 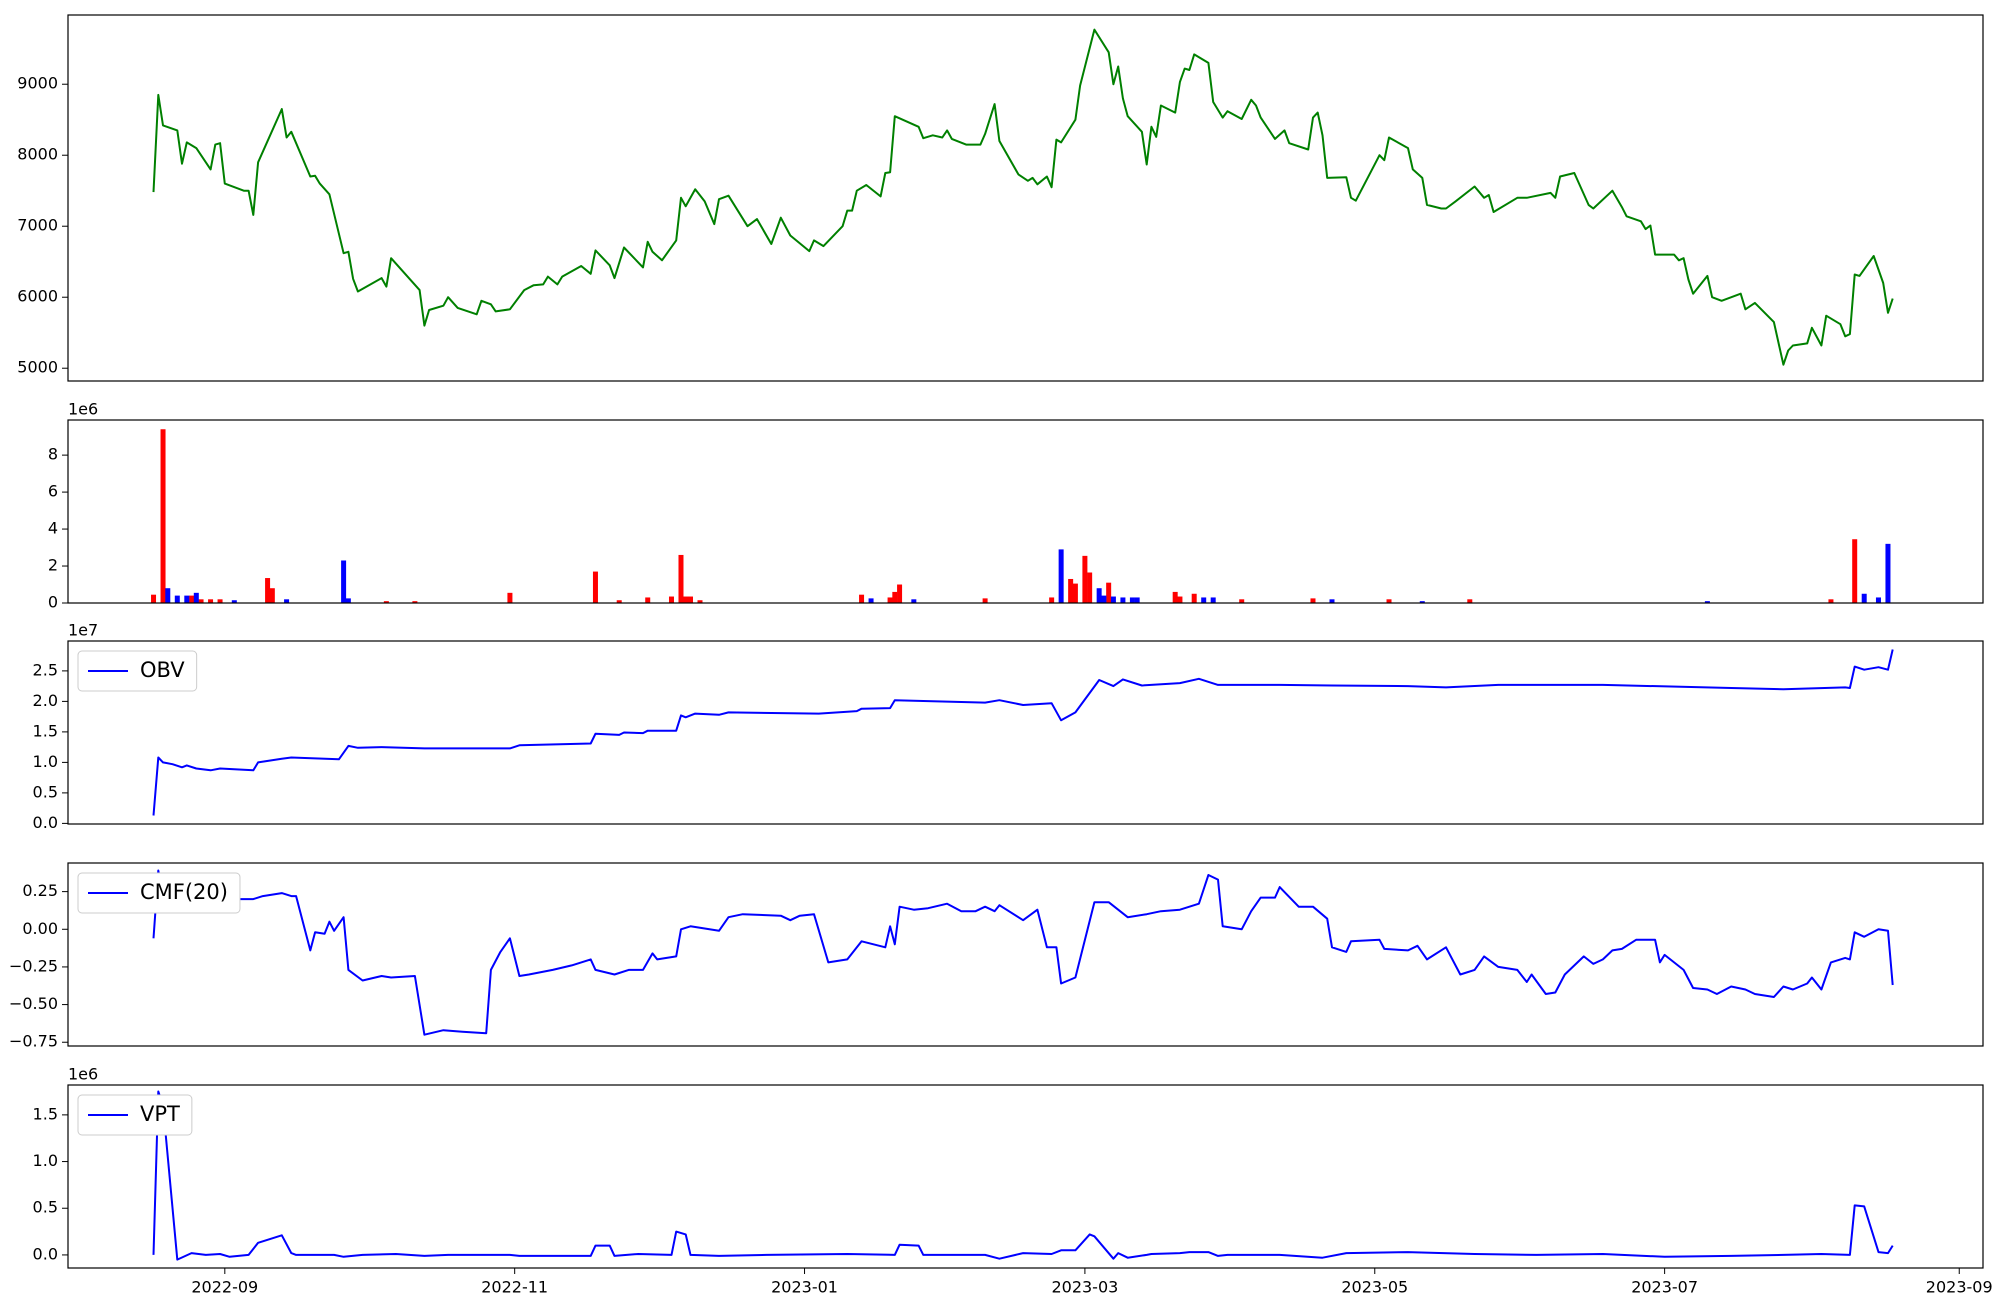 I want to click on offset-label: 1e7, so click(x=83, y=630).